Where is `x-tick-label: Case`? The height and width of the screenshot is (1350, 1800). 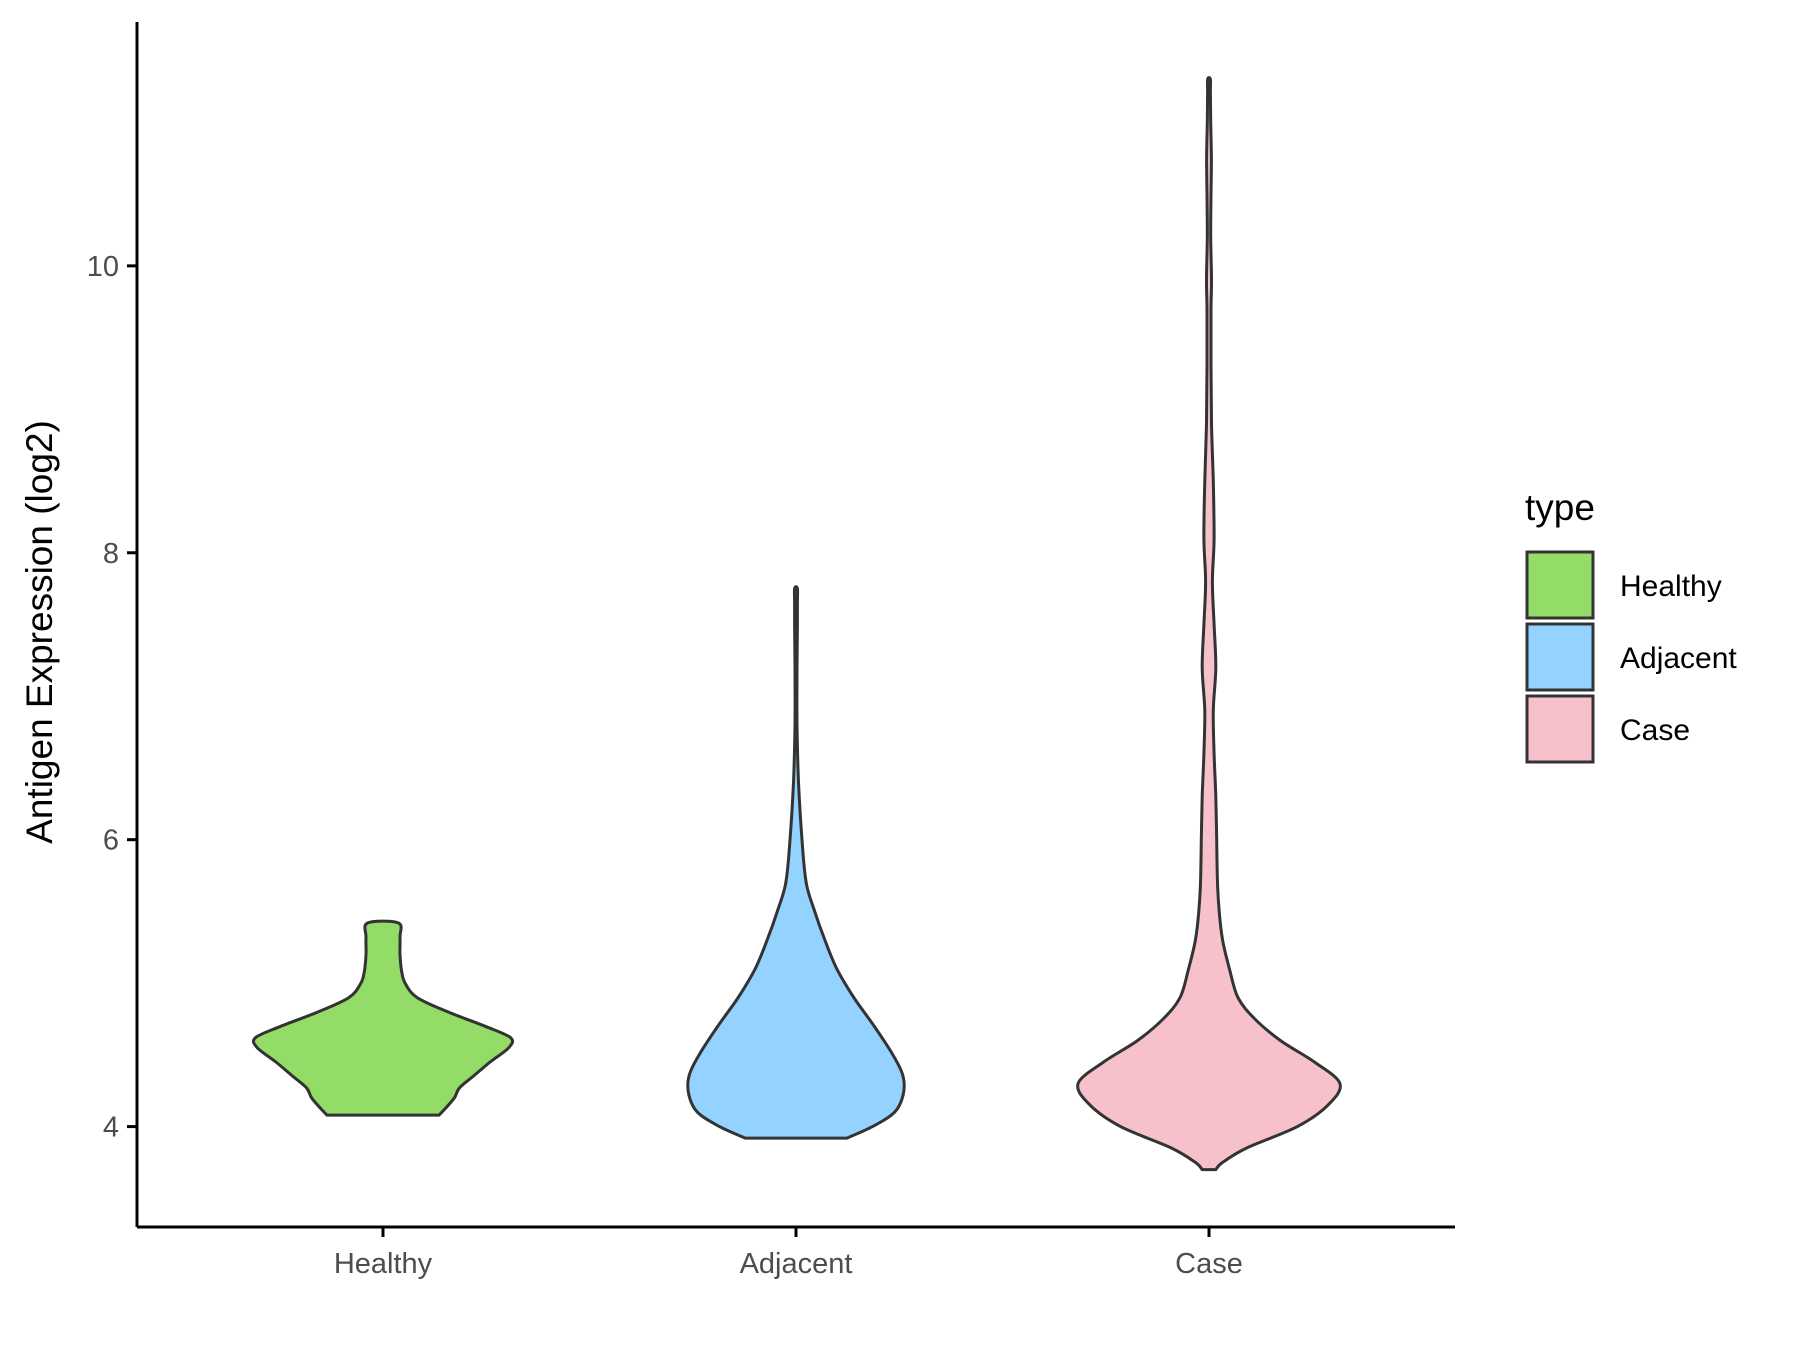 x-tick-label: Case is located at coordinates (1209, 1264).